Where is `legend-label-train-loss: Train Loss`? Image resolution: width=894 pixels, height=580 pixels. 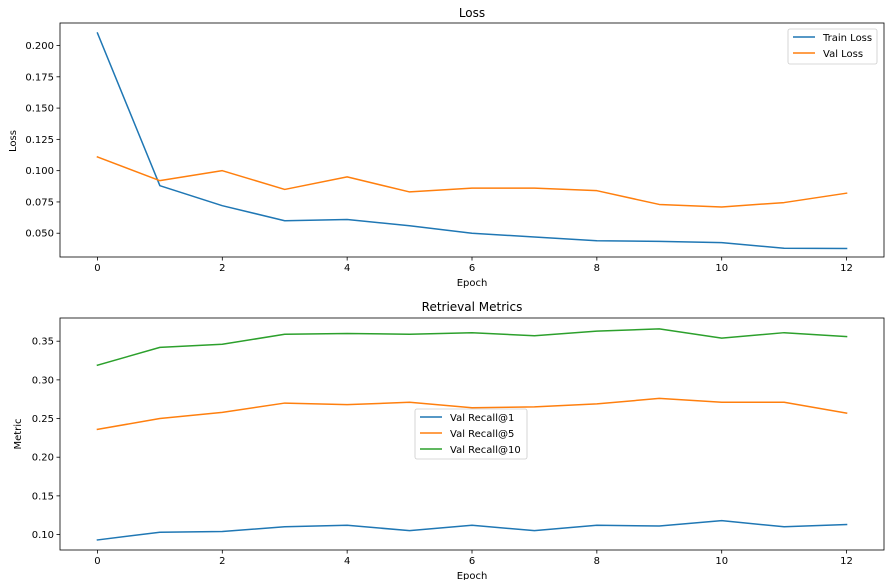
legend-label-train-loss: Train Loss is located at coordinates (847, 38).